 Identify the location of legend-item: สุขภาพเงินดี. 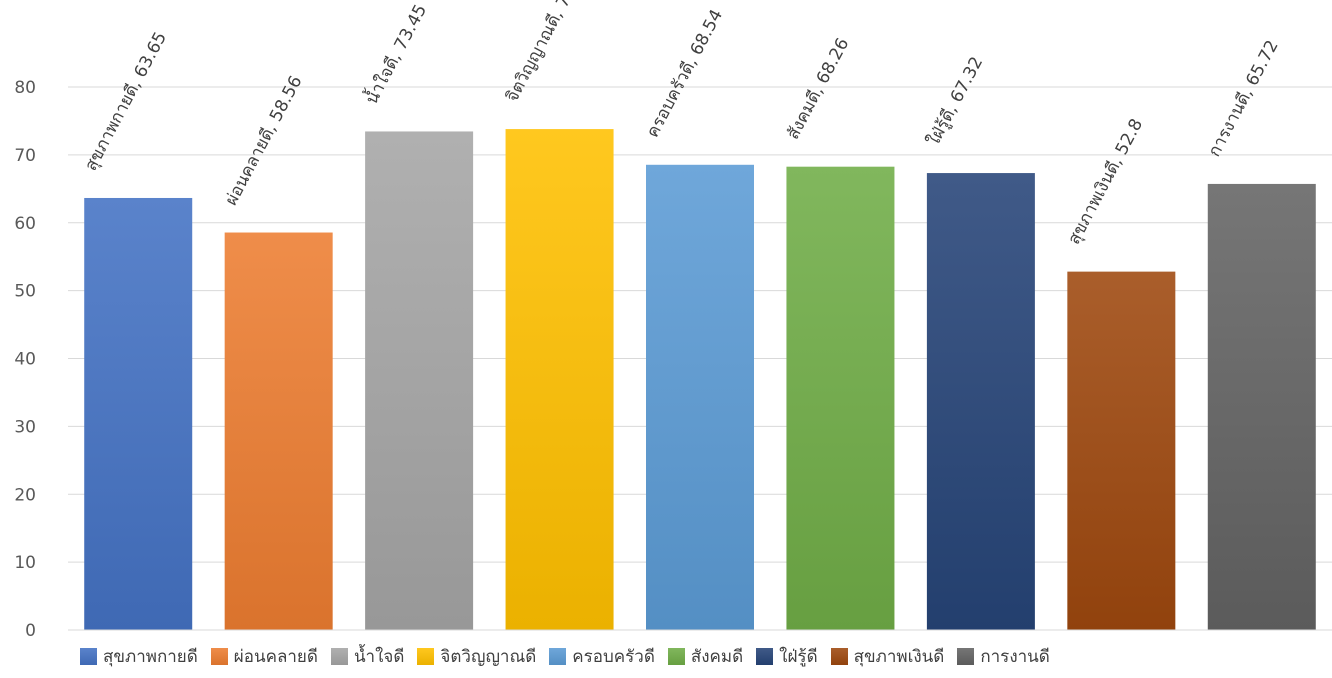
(887, 656).